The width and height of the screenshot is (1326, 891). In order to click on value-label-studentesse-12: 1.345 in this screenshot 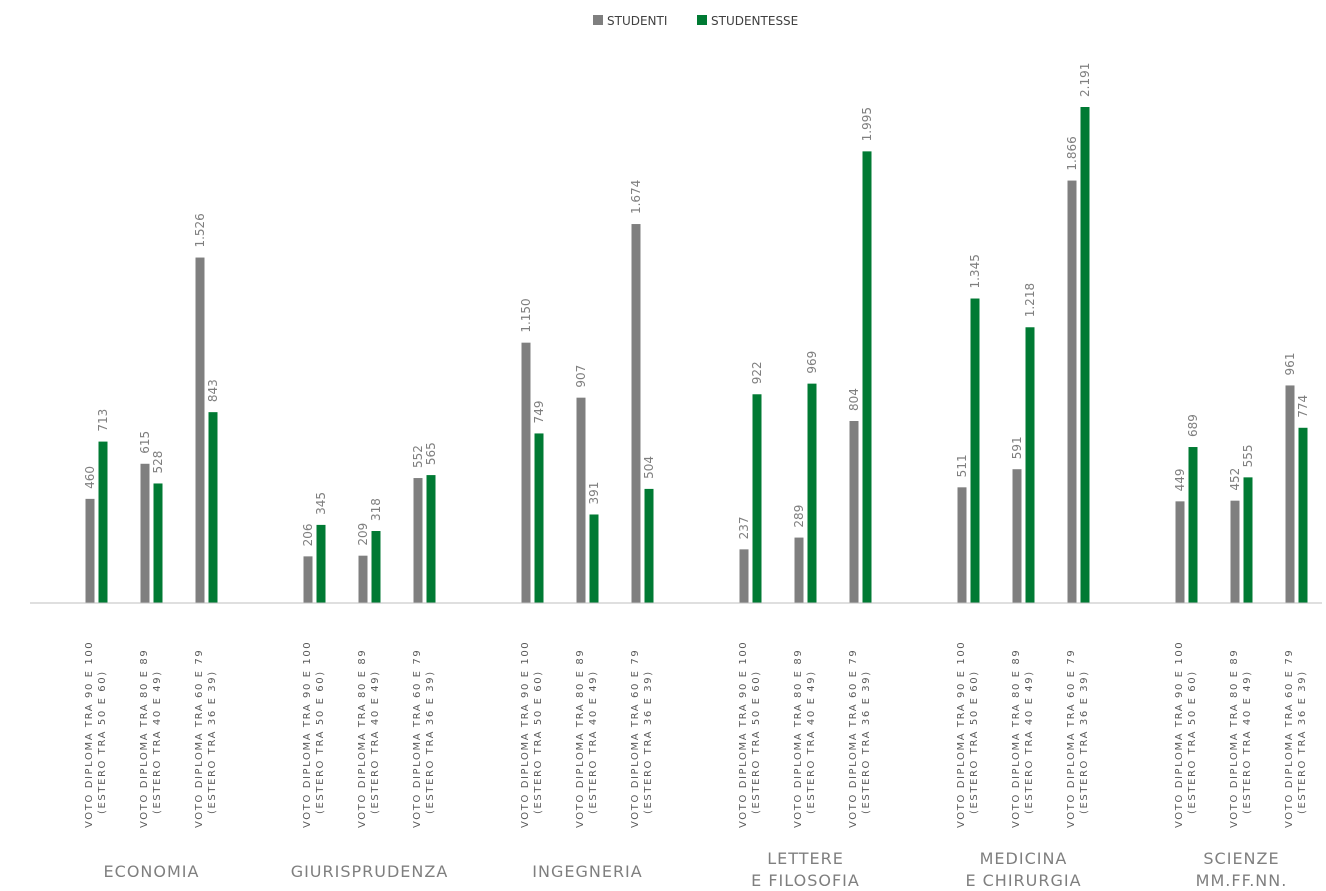, I will do `click(975, 271)`.